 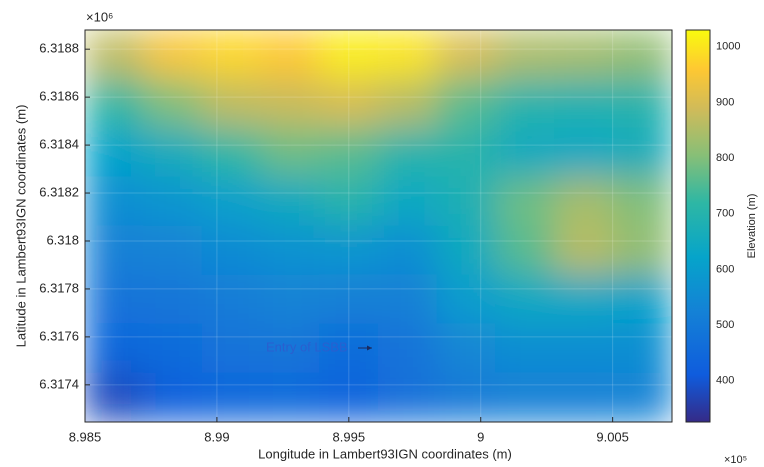 I want to click on y-tick-label: 6.3174, so click(x=59, y=383).